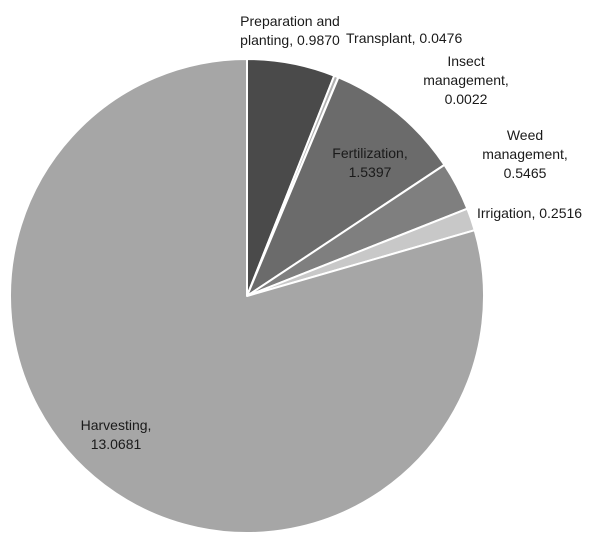  I want to click on data-label-weed-management: Weed management, 0.5465, so click(525, 154).